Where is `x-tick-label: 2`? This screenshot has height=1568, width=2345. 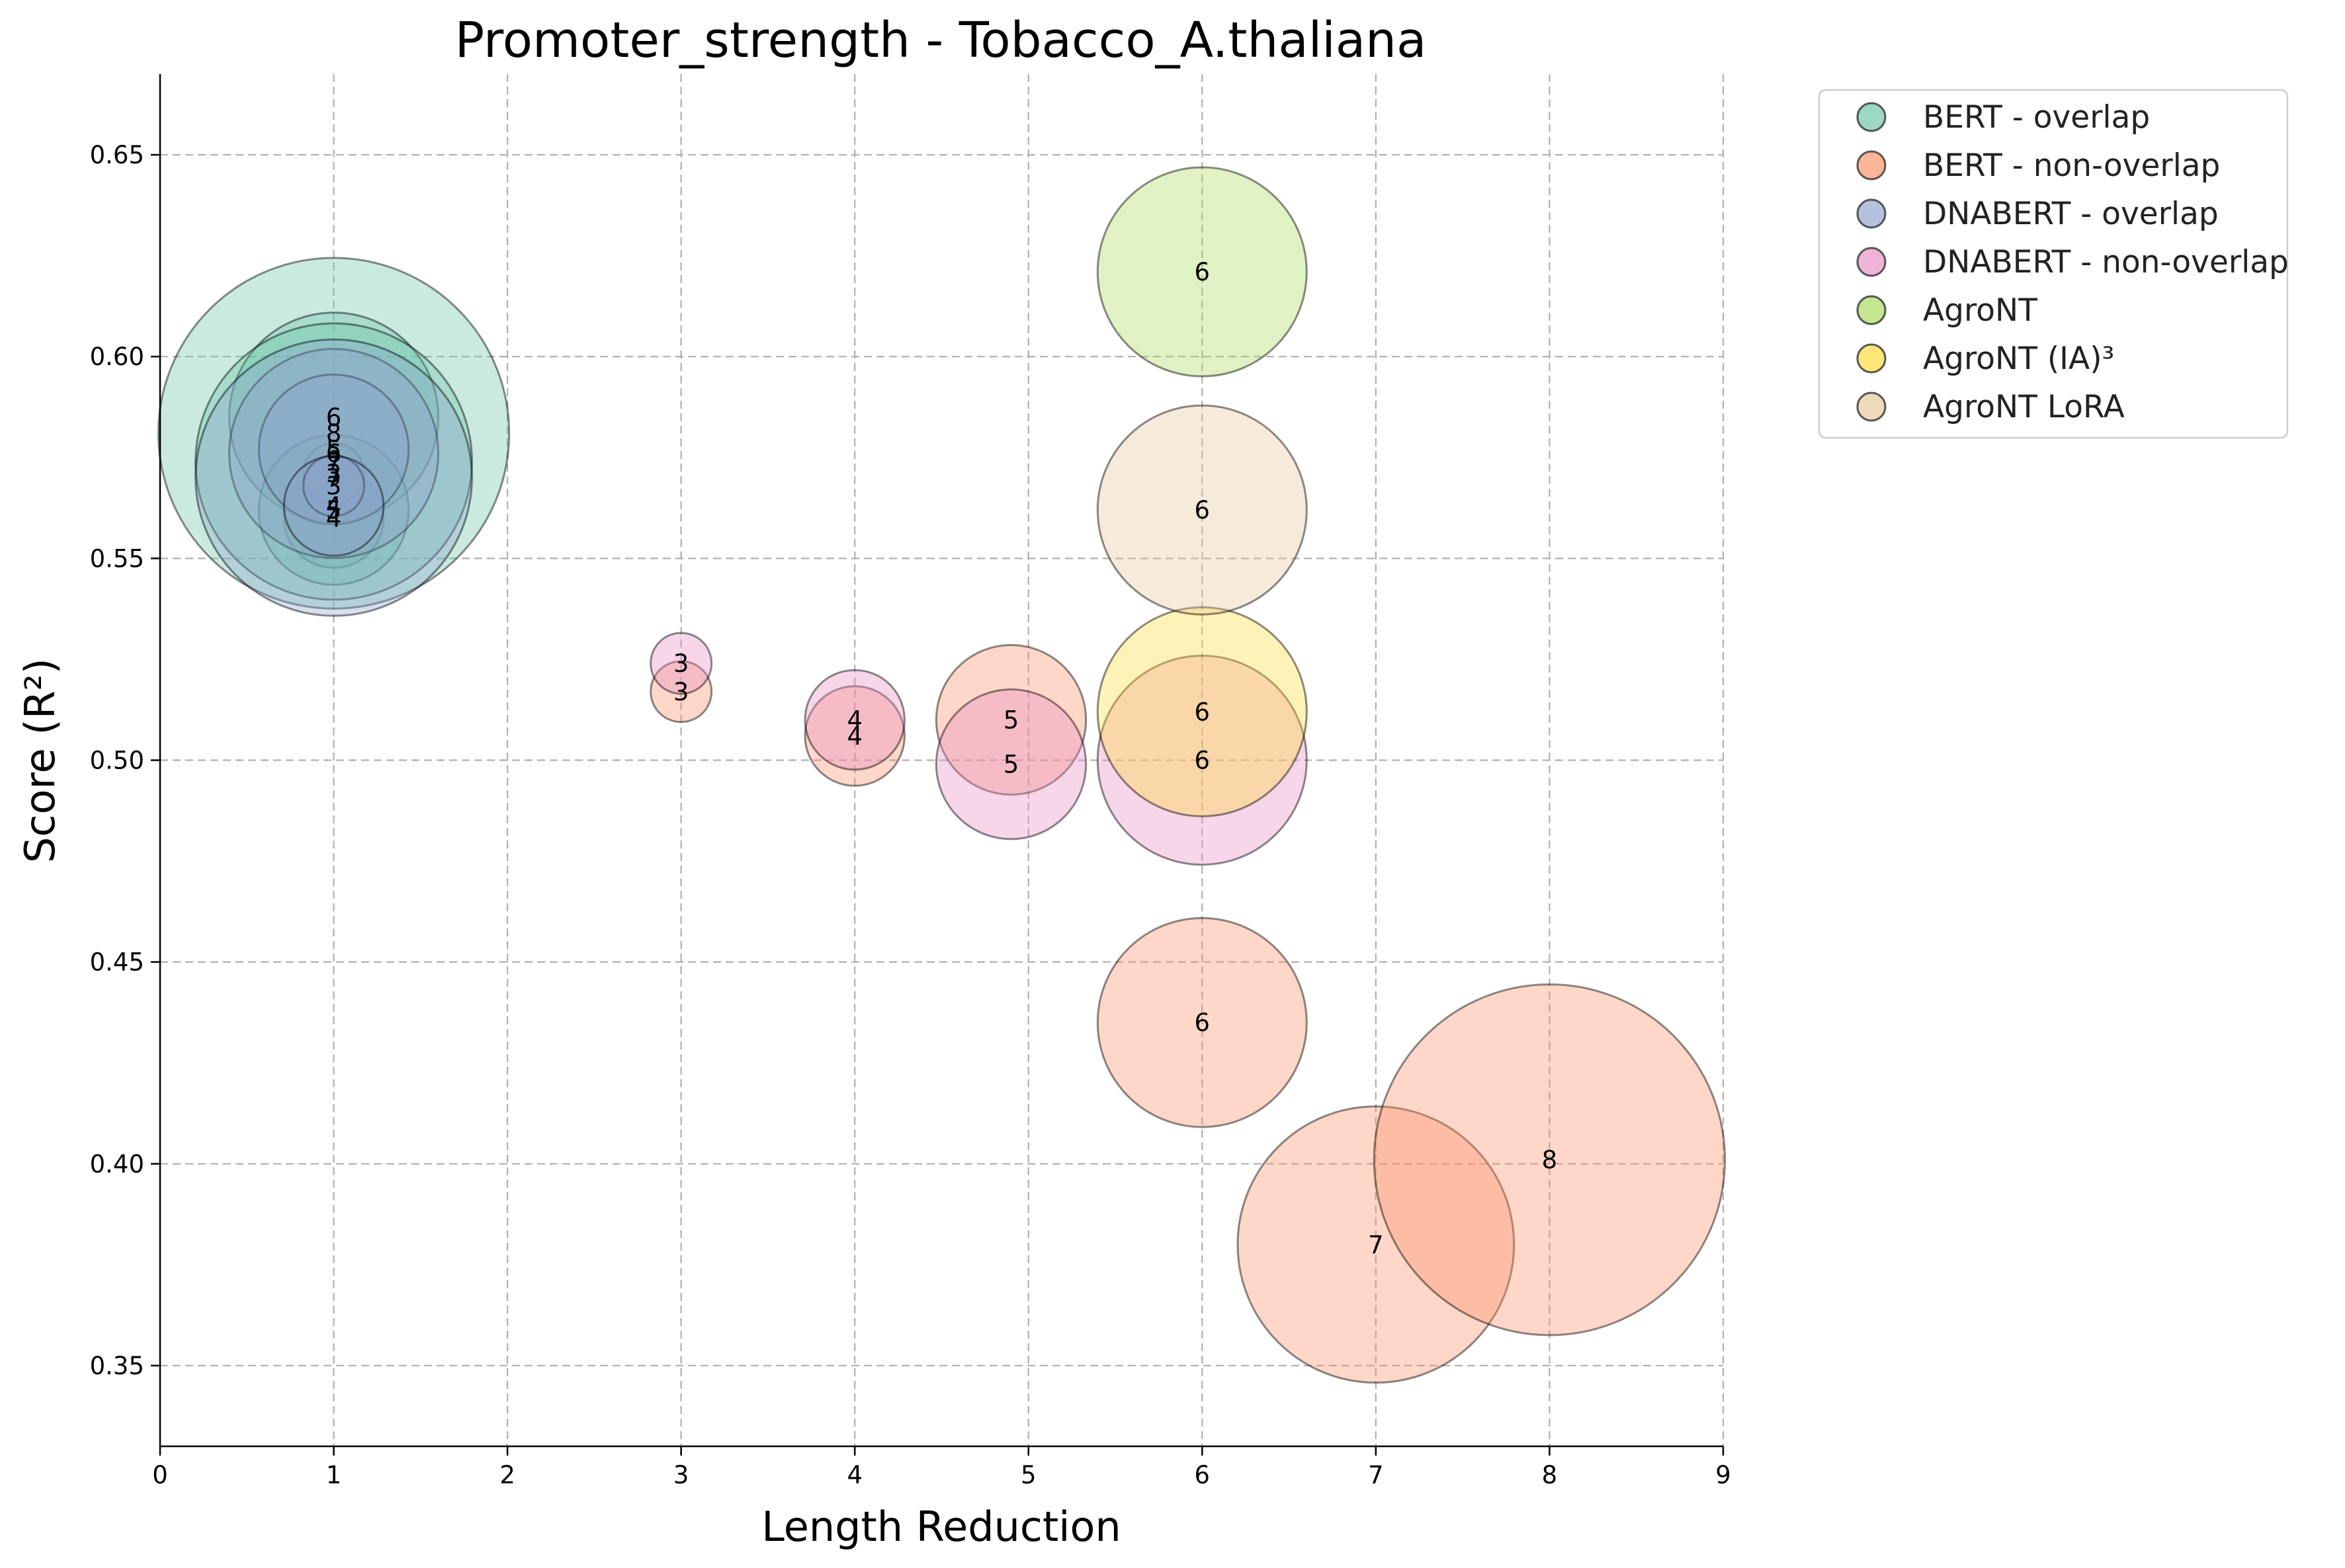 x-tick-label: 2 is located at coordinates (507, 1475).